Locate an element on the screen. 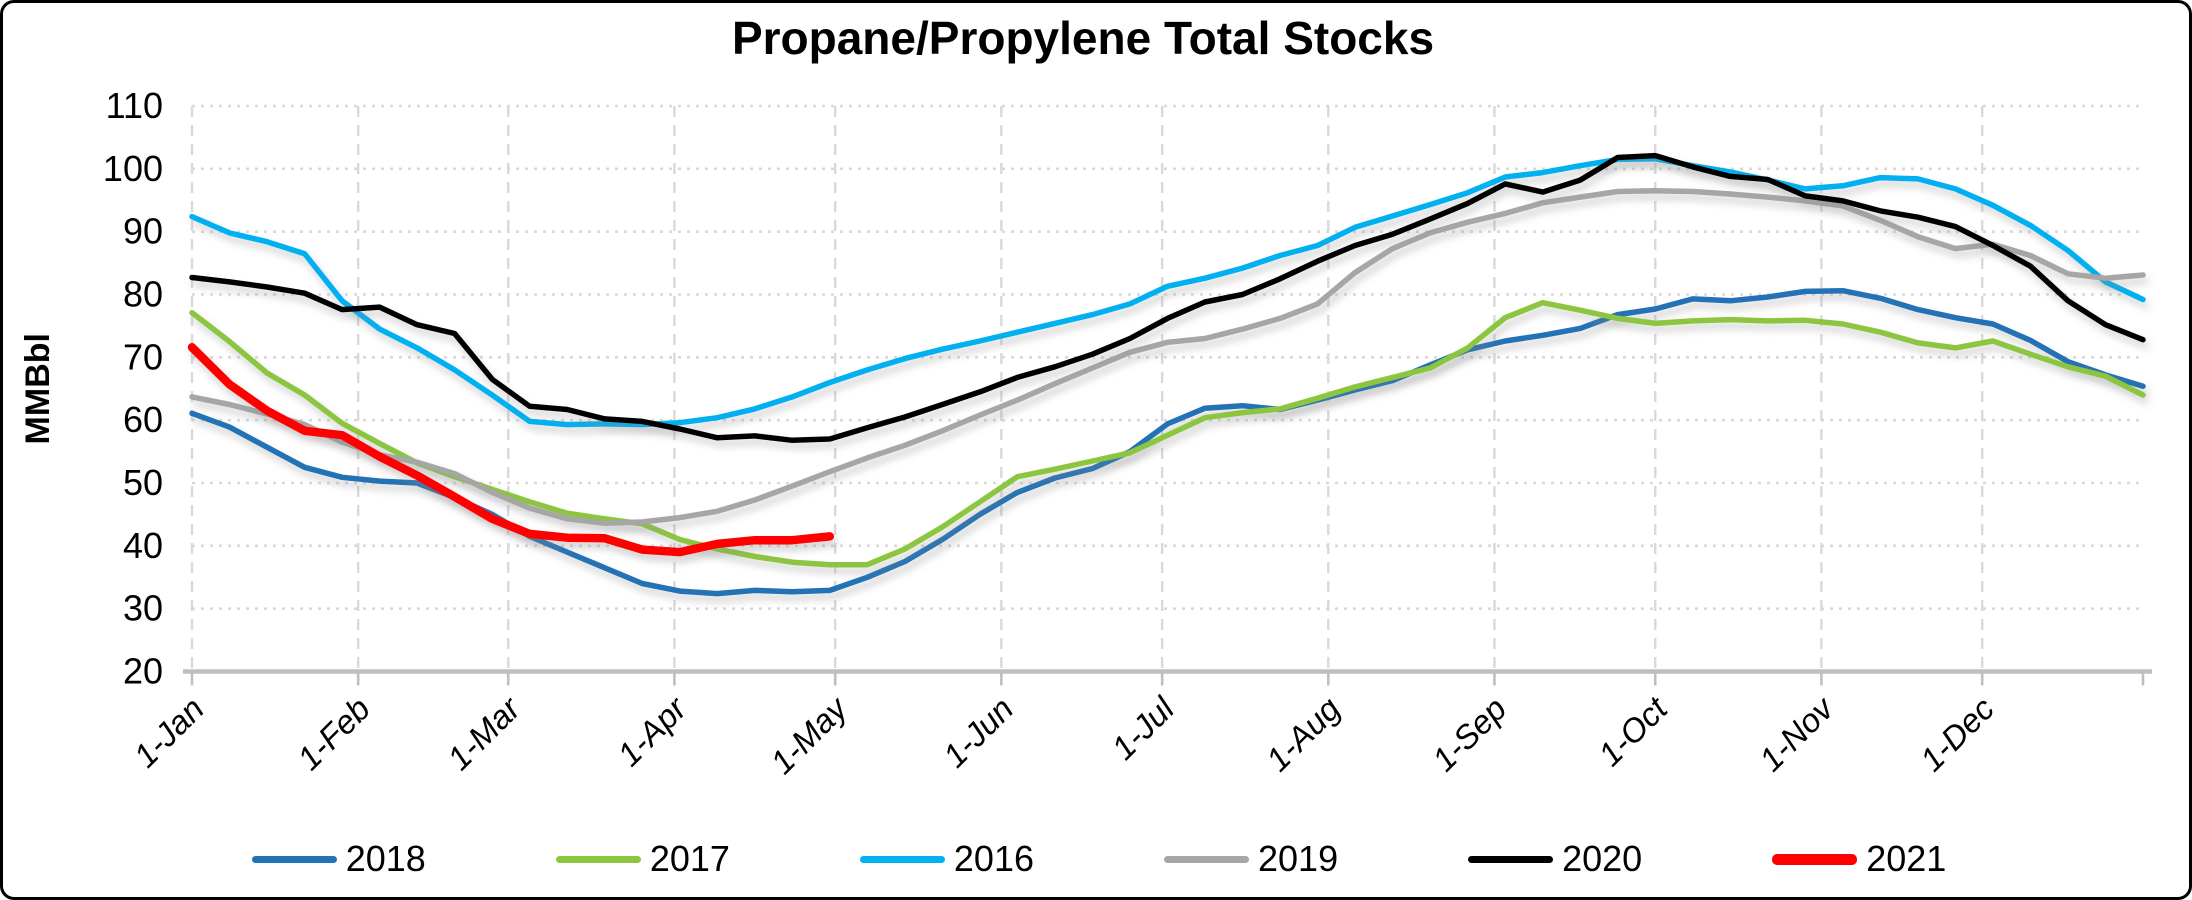 The width and height of the screenshot is (2192, 900). legend-label-2018: 2018 is located at coordinates (385, 858).